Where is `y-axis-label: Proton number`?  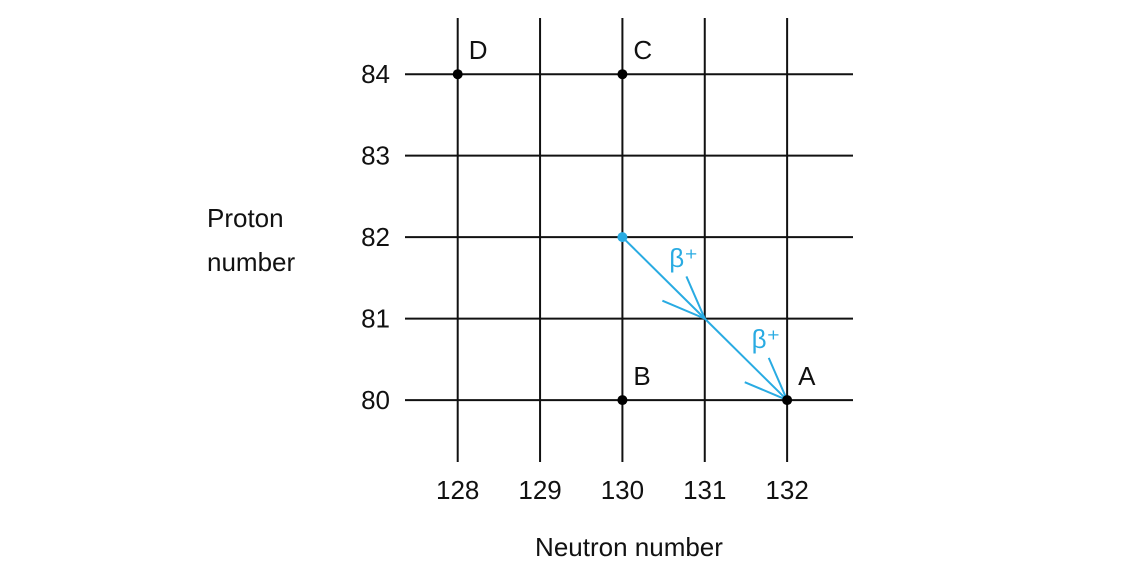
y-axis-label: Proton number is located at coordinates (251, 240).